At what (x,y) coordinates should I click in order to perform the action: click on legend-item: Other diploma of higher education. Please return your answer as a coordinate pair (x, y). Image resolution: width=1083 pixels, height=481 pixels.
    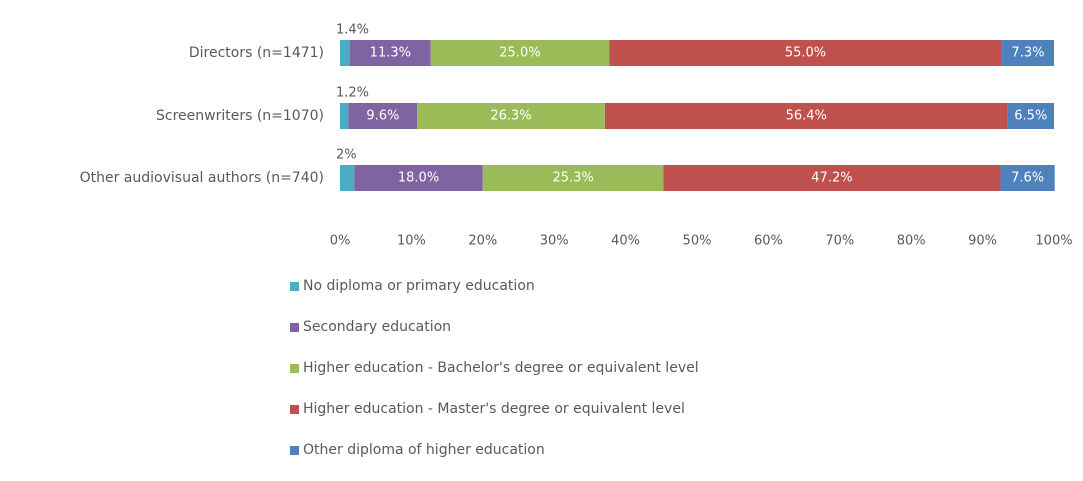
    Looking at the image, I should click on (494, 450).